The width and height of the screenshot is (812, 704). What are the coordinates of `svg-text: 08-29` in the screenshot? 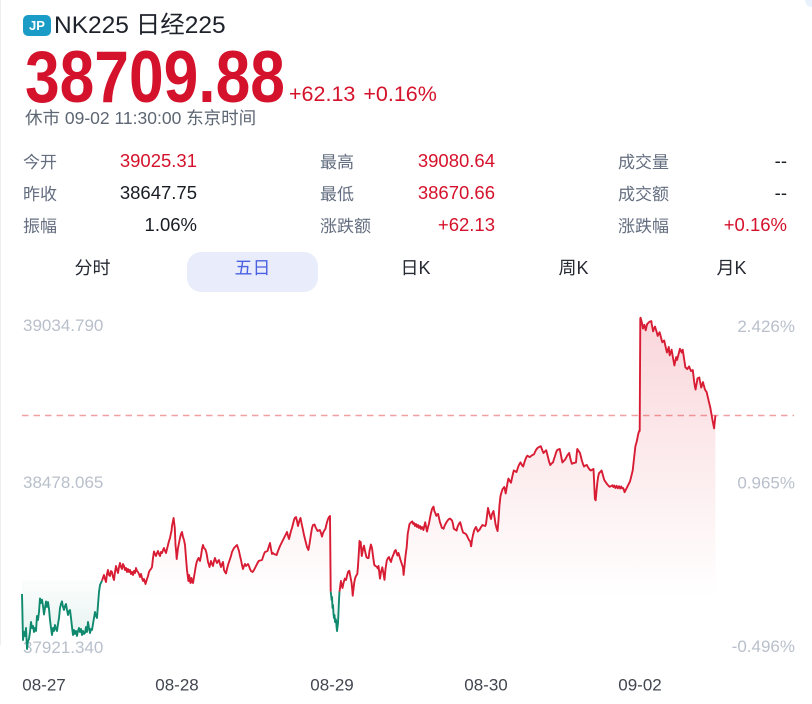 It's located at (331, 685).